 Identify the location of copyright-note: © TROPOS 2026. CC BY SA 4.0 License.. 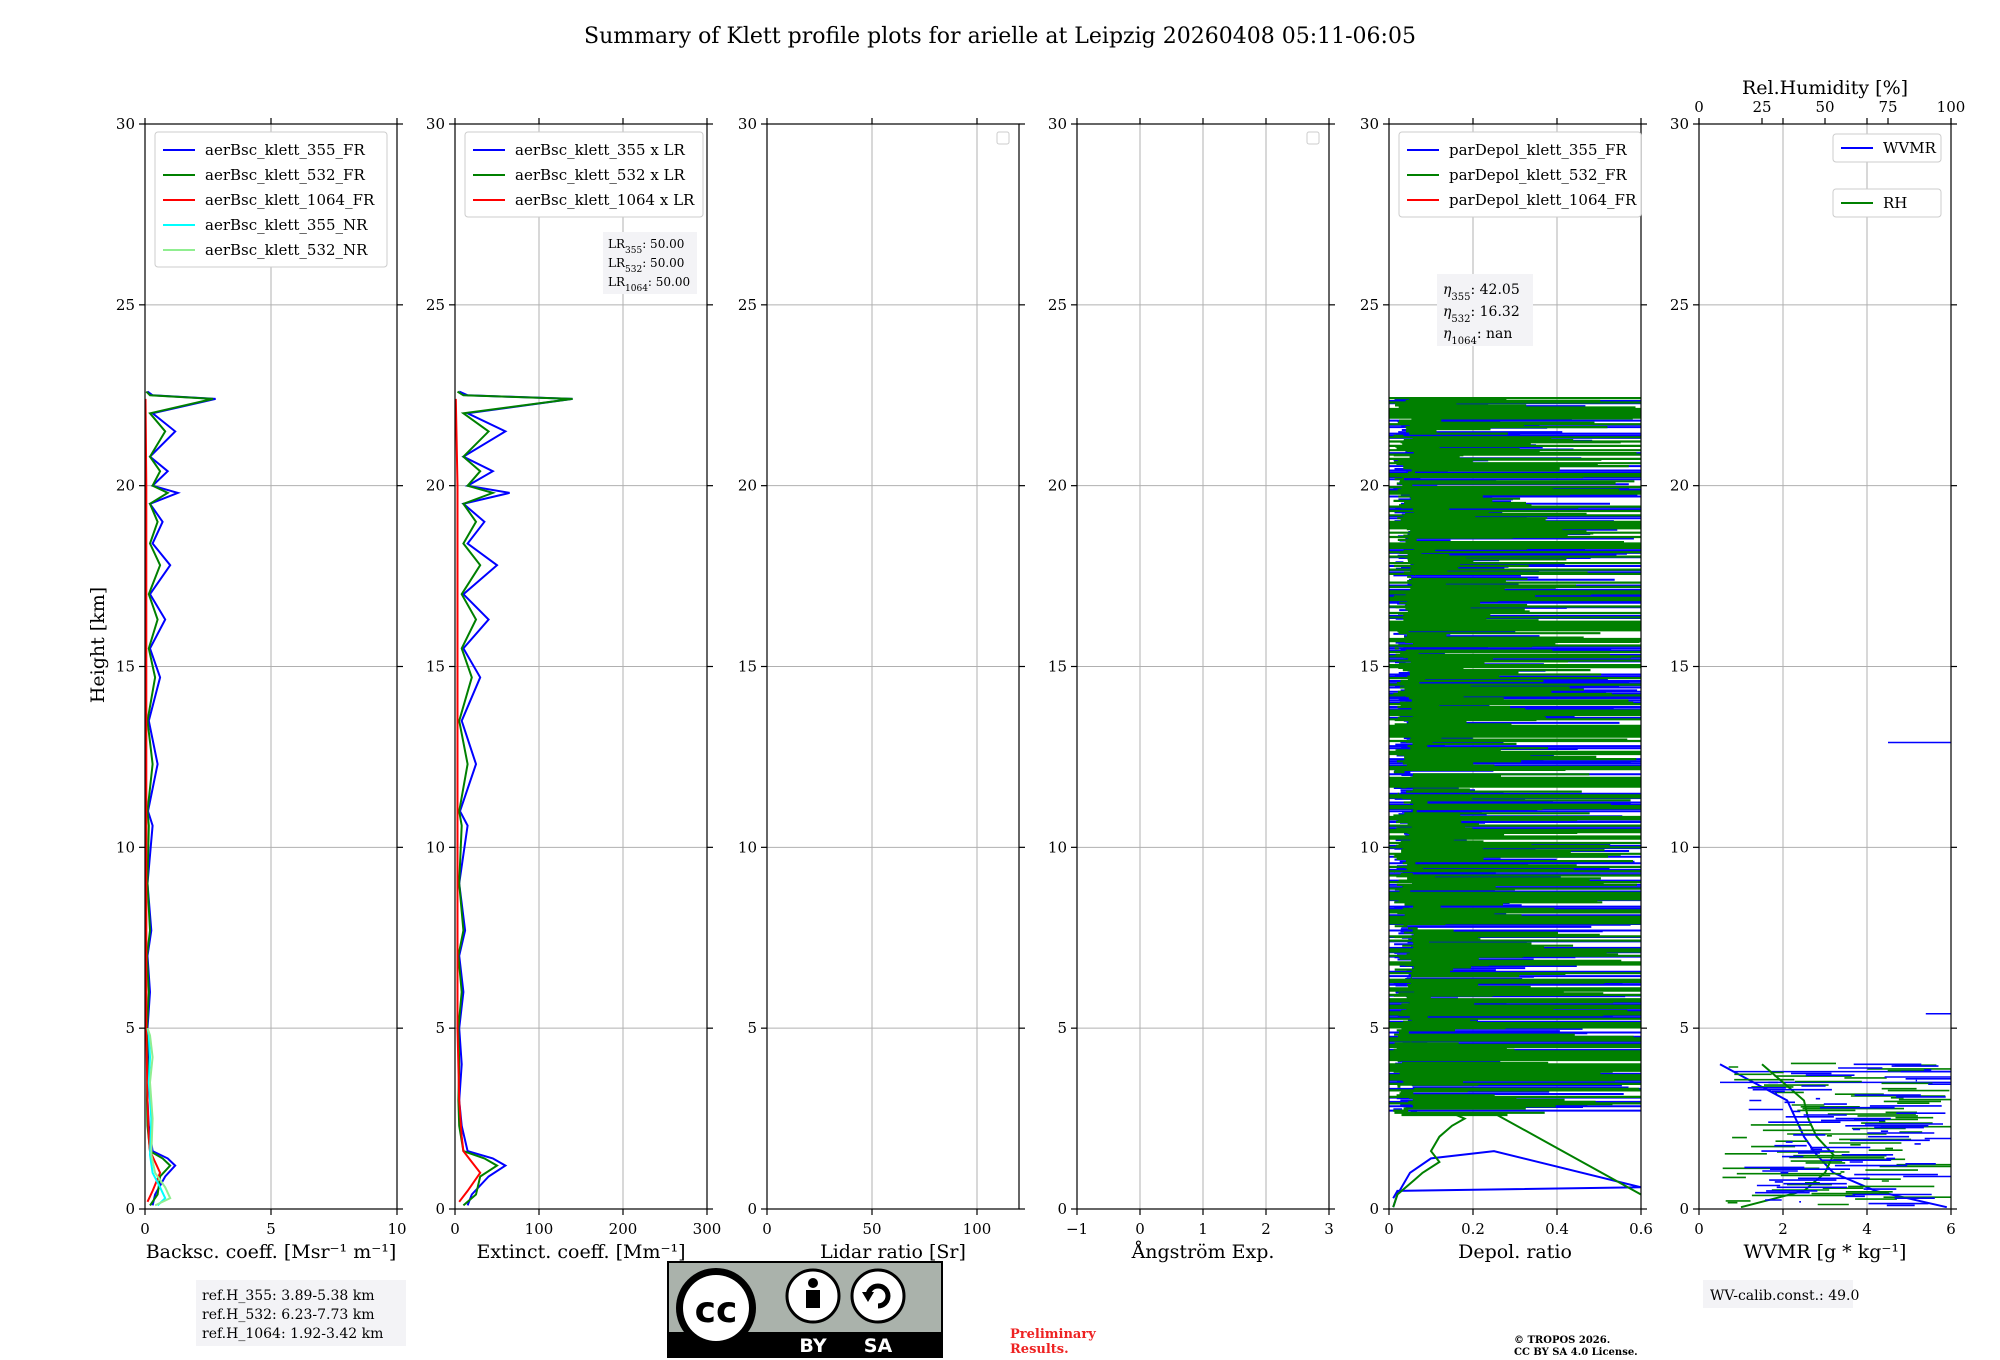
(1576, 1346).